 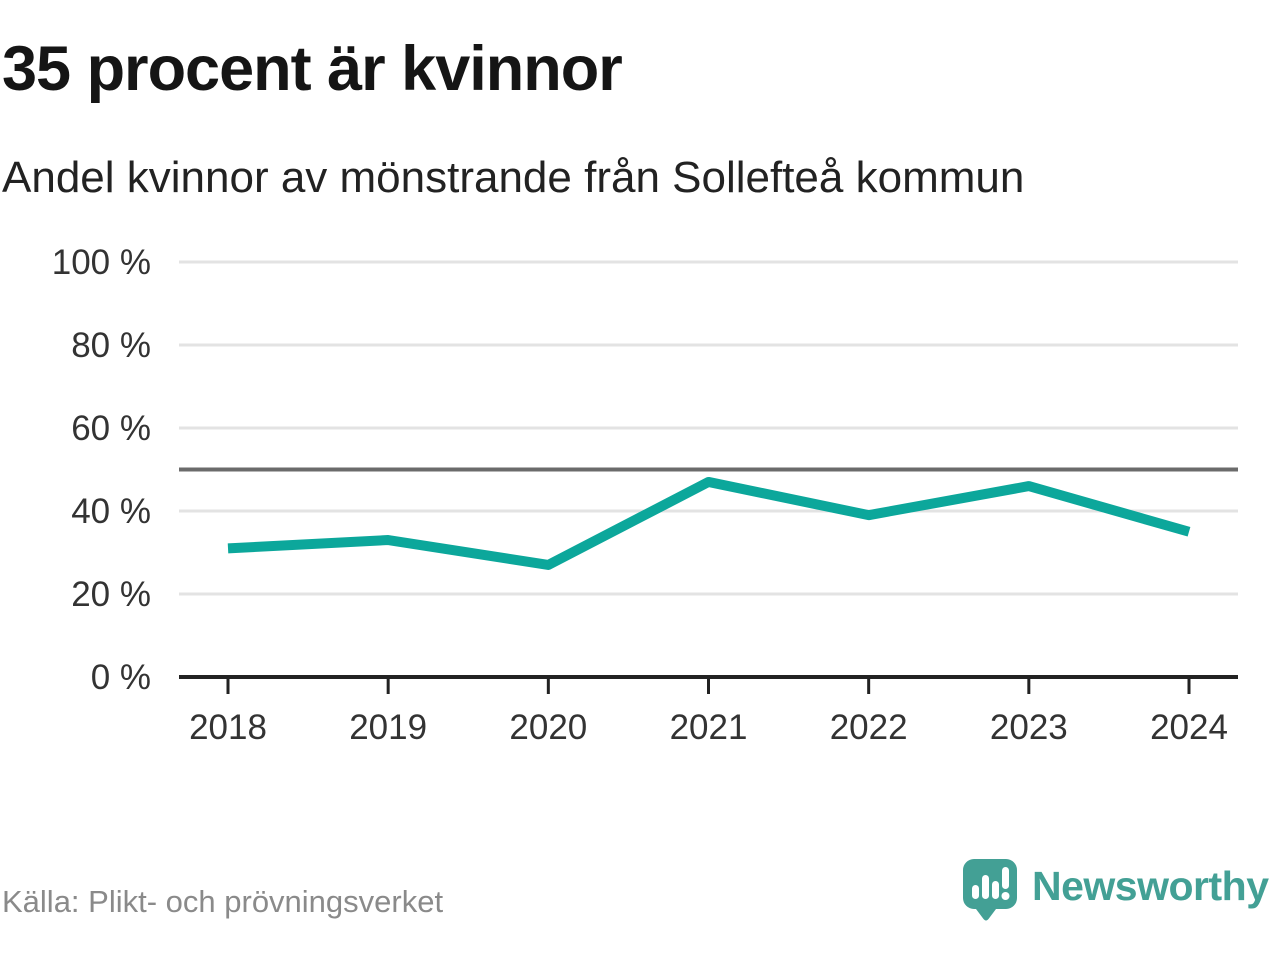 What do you see at coordinates (111, 345) in the screenshot?
I see `y-tick-label: 80 %` at bounding box center [111, 345].